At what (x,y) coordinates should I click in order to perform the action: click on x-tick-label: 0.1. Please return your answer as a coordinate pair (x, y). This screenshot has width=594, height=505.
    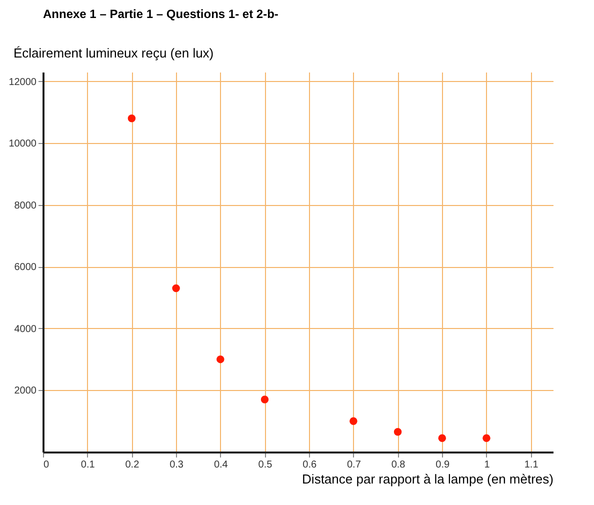
    Looking at the image, I should click on (88, 465).